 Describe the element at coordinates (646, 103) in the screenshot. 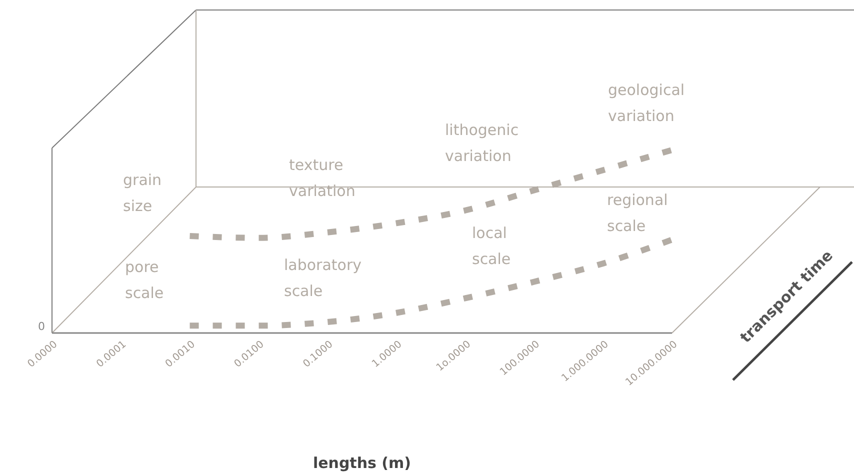

I see `text: geological variation` at that location.